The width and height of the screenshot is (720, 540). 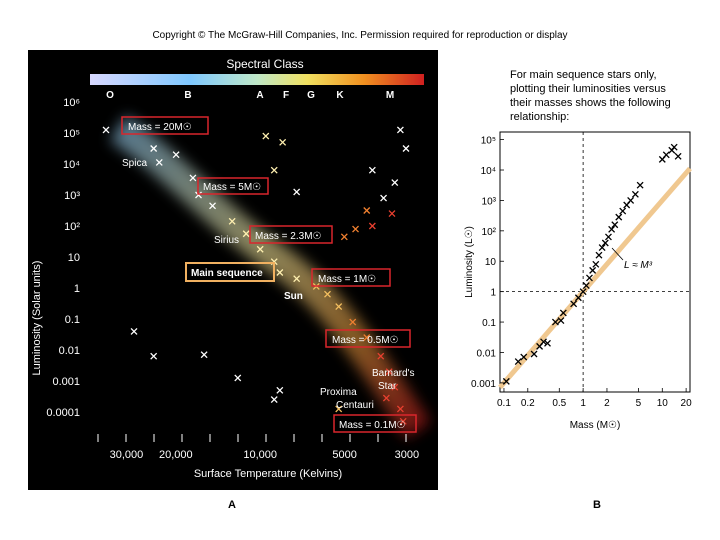 What do you see at coordinates (268, 474) in the screenshot?
I see `x-axis-label: Surface Temperature (Kelvins)` at bounding box center [268, 474].